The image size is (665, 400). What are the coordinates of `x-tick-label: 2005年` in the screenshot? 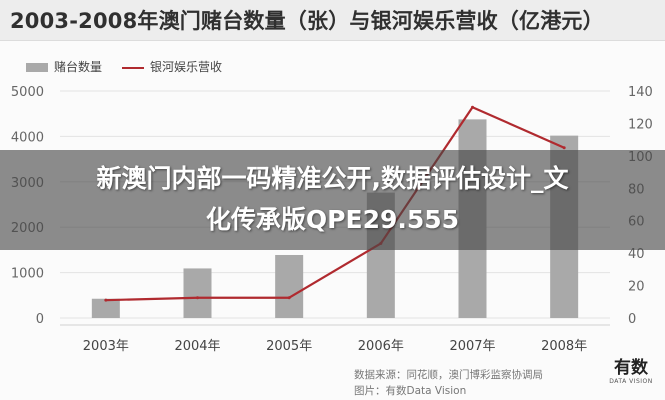 It's located at (289, 346).